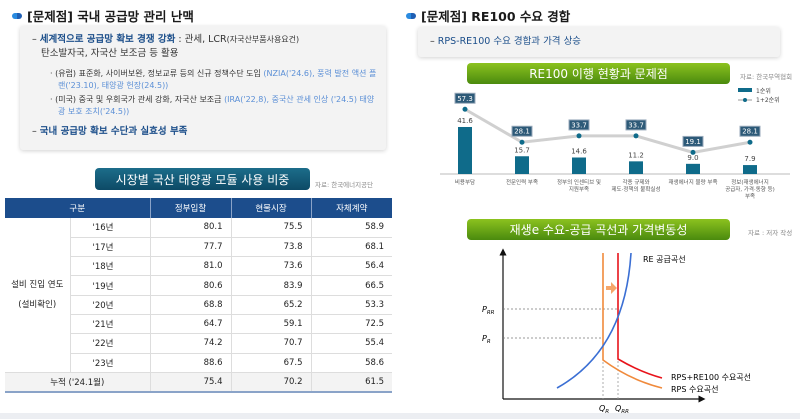  I want to click on value-cell: 59.1, so click(271, 324).